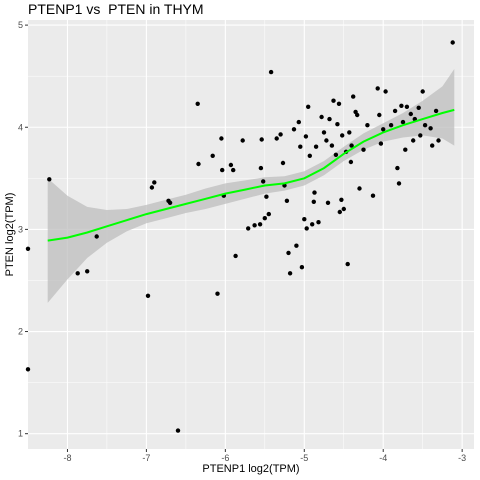 This screenshot has width=480, height=480. Describe the element at coordinates (264, 456) in the screenshot. I see `x-axis-ticks: -8 -7 -6 -5 -4 -3` at that location.